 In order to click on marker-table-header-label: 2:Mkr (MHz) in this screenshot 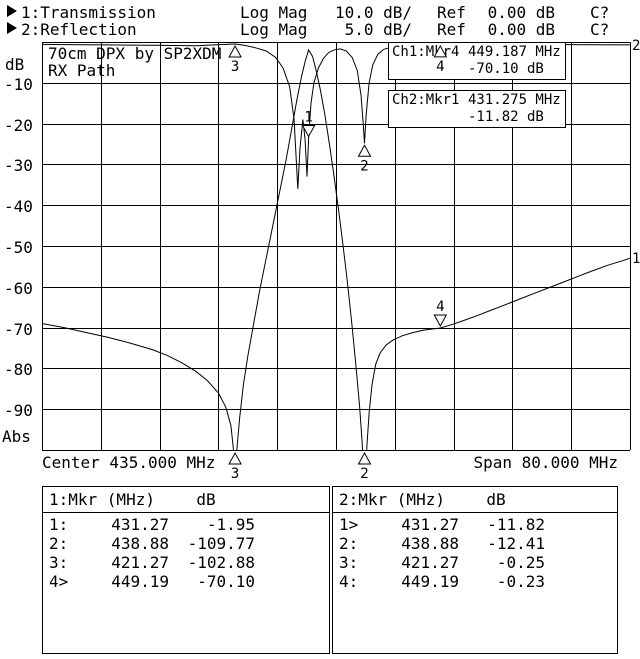, I will do `click(392, 499)`.